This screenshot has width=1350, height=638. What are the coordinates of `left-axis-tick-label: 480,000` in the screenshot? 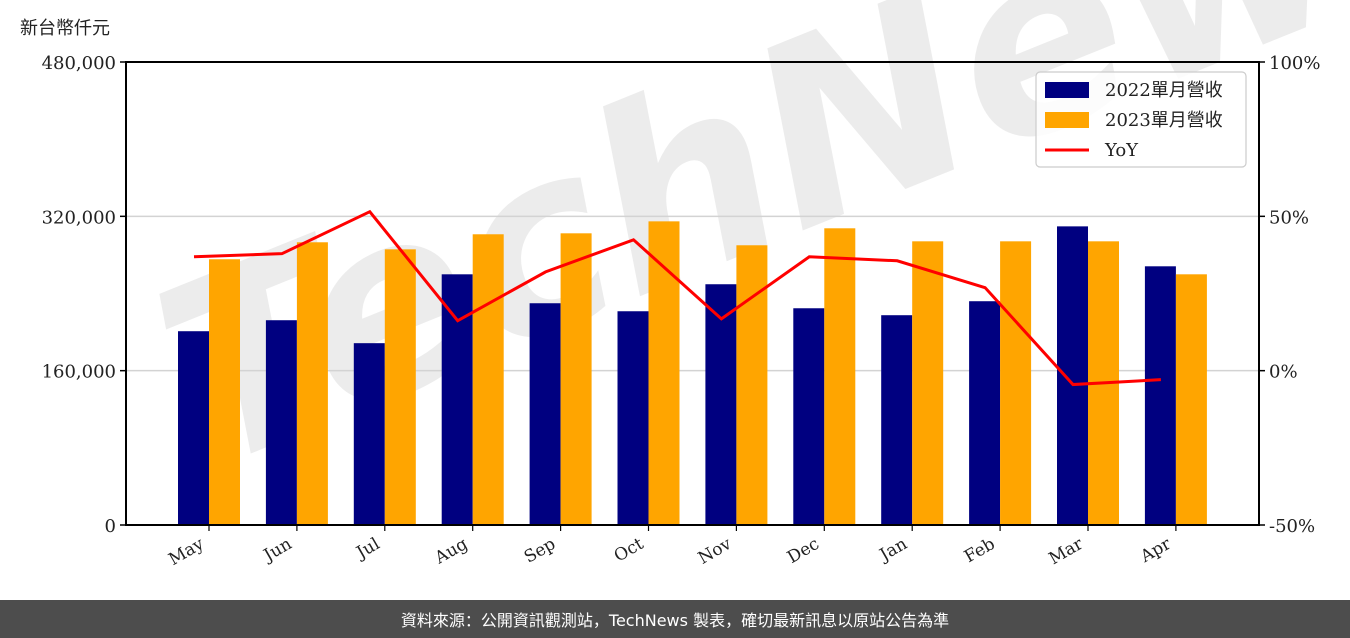 It's located at (79, 63).